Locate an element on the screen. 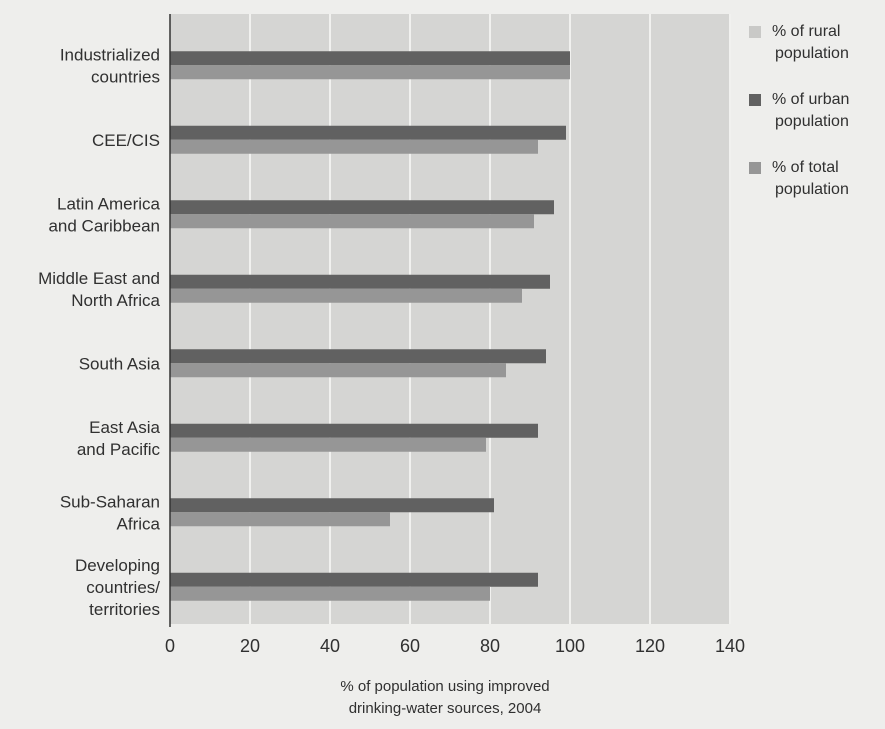 This screenshot has width=885, height=729. x-tick-label-140: 140 is located at coordinates (730, 646).